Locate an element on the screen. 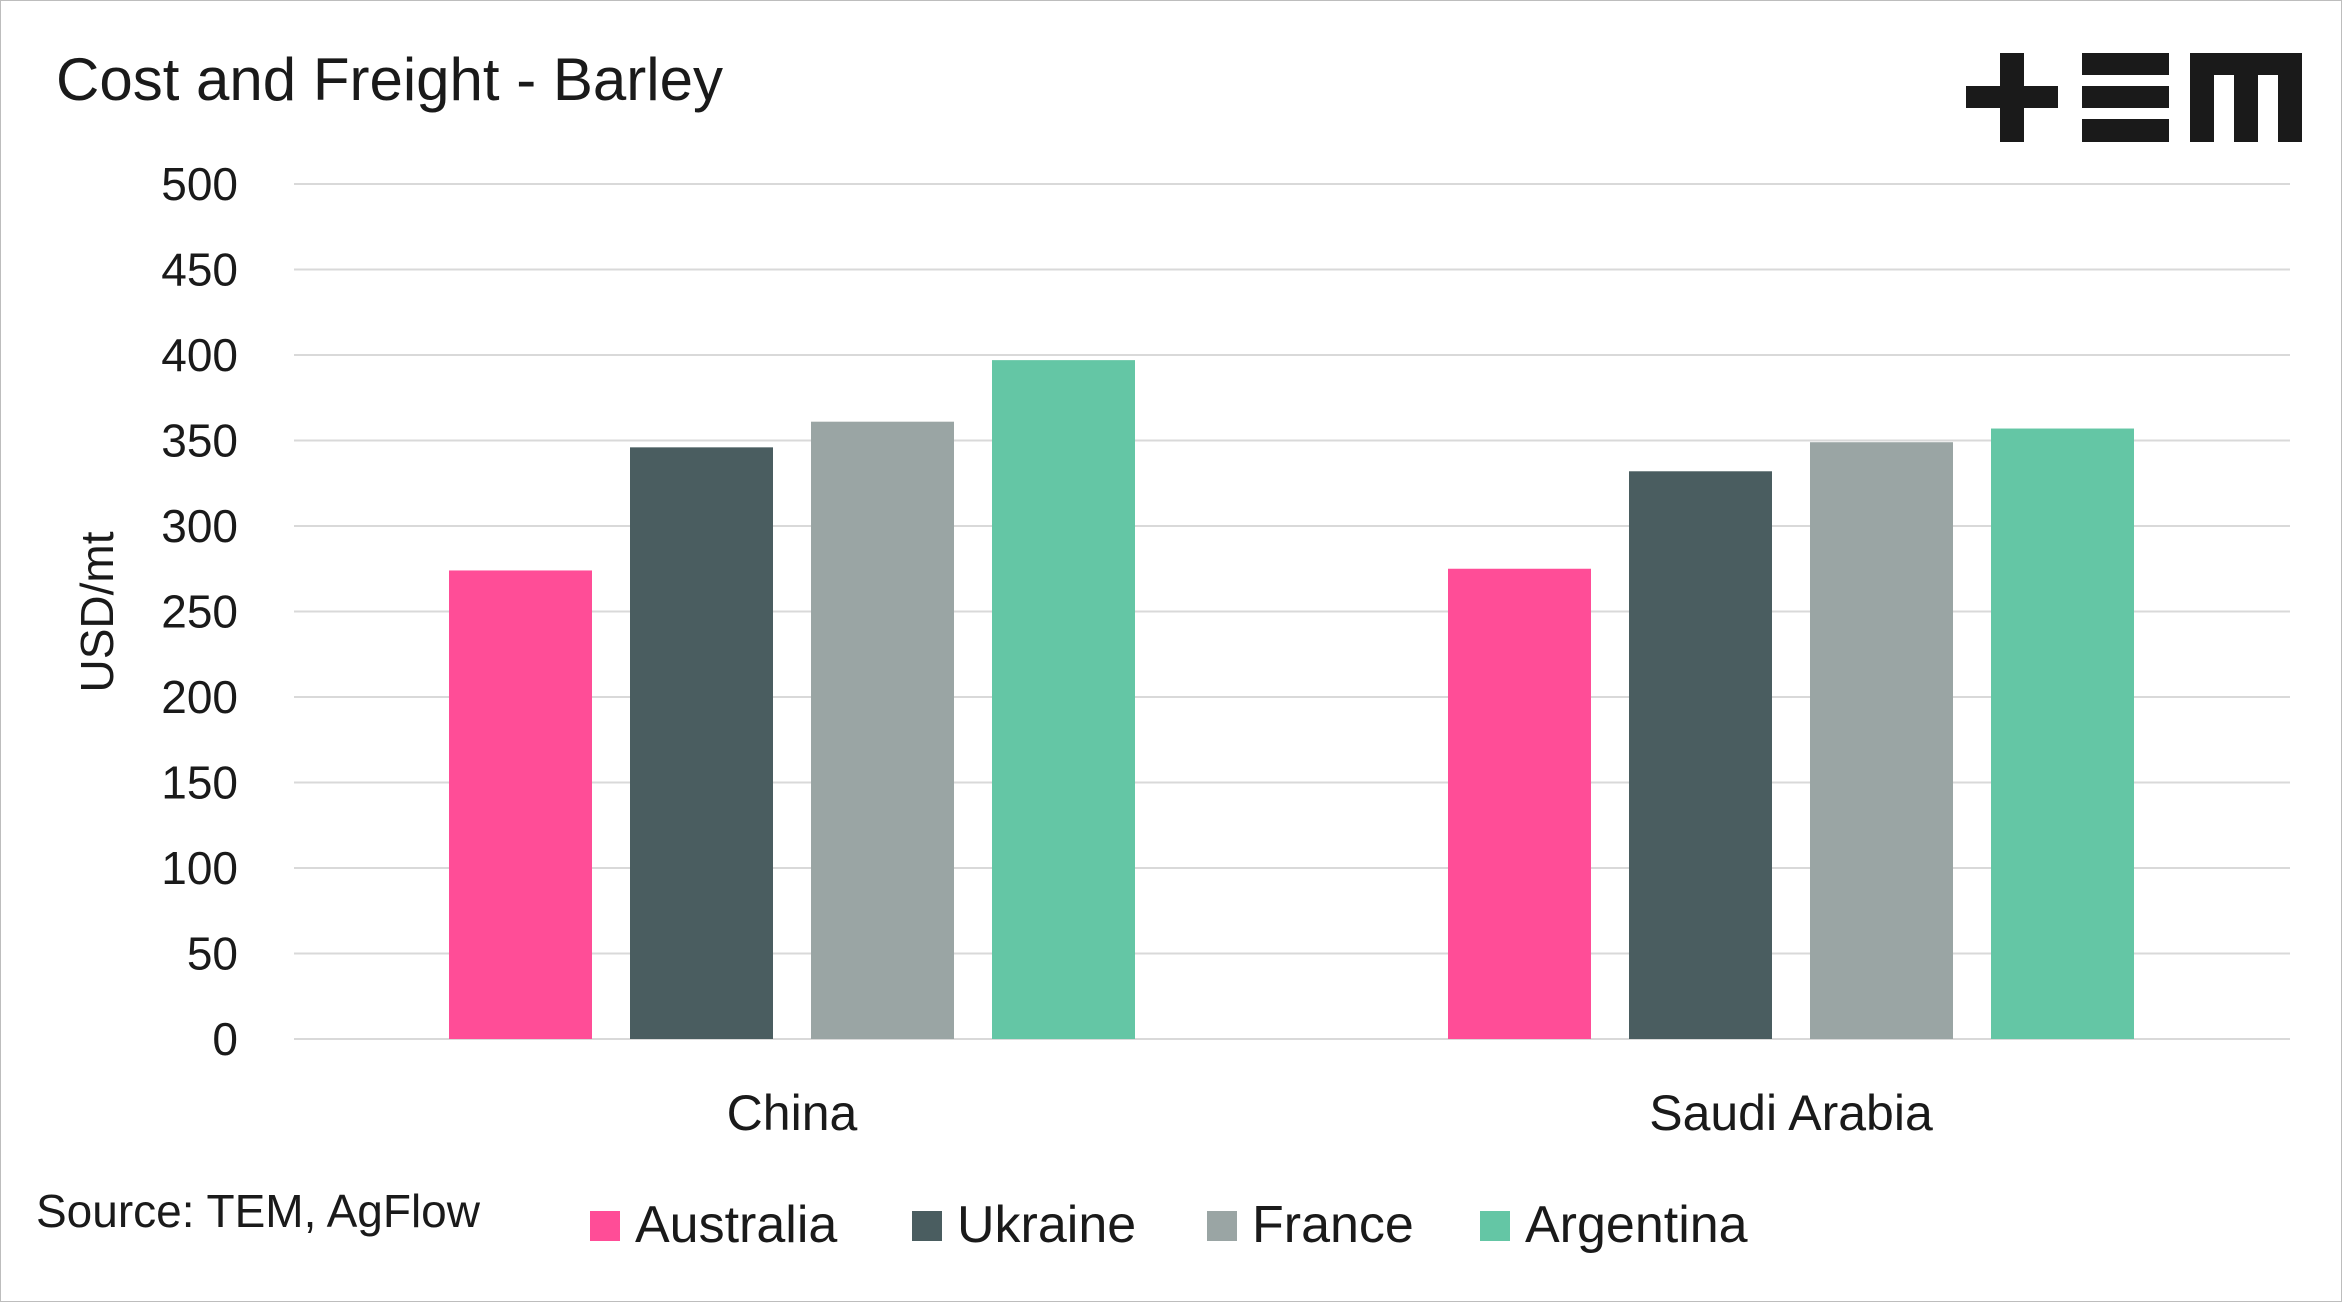 Image resolution: width=2342 pixels, height=1302 pixels. legend-label-australia: Australia is located at coordinates (736, 1225).